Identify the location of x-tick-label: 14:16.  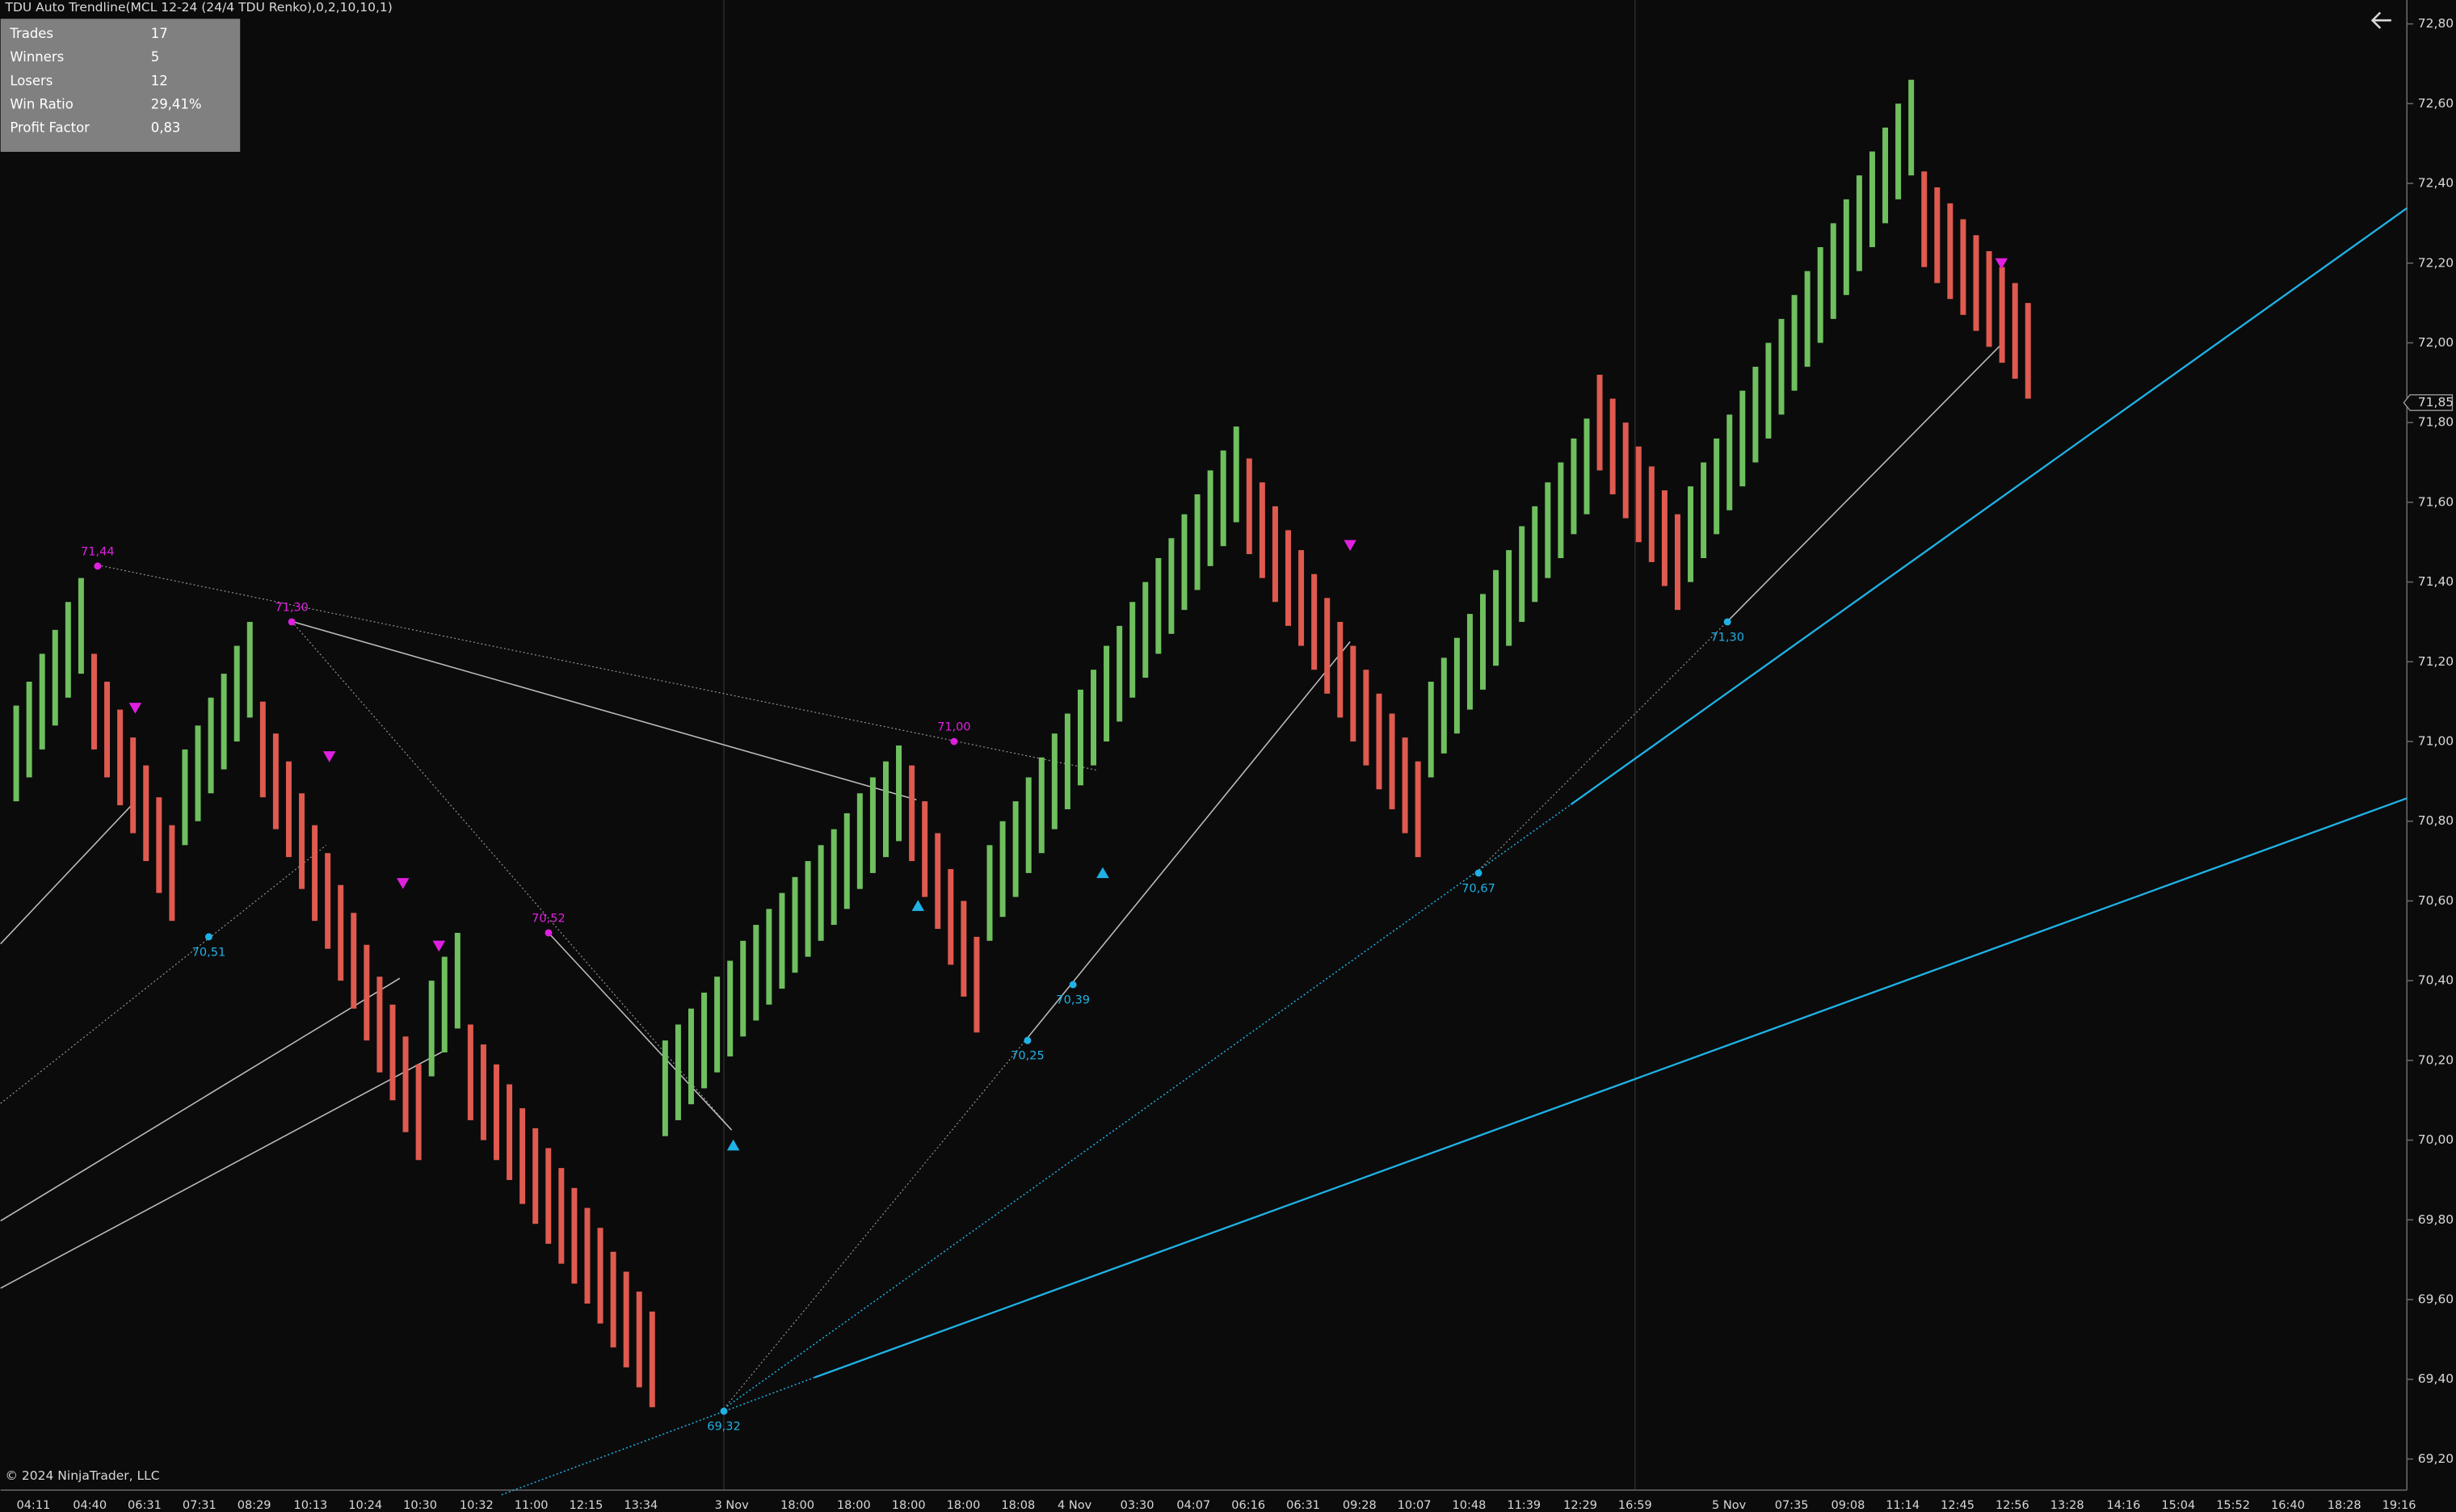
(2124, 1505).